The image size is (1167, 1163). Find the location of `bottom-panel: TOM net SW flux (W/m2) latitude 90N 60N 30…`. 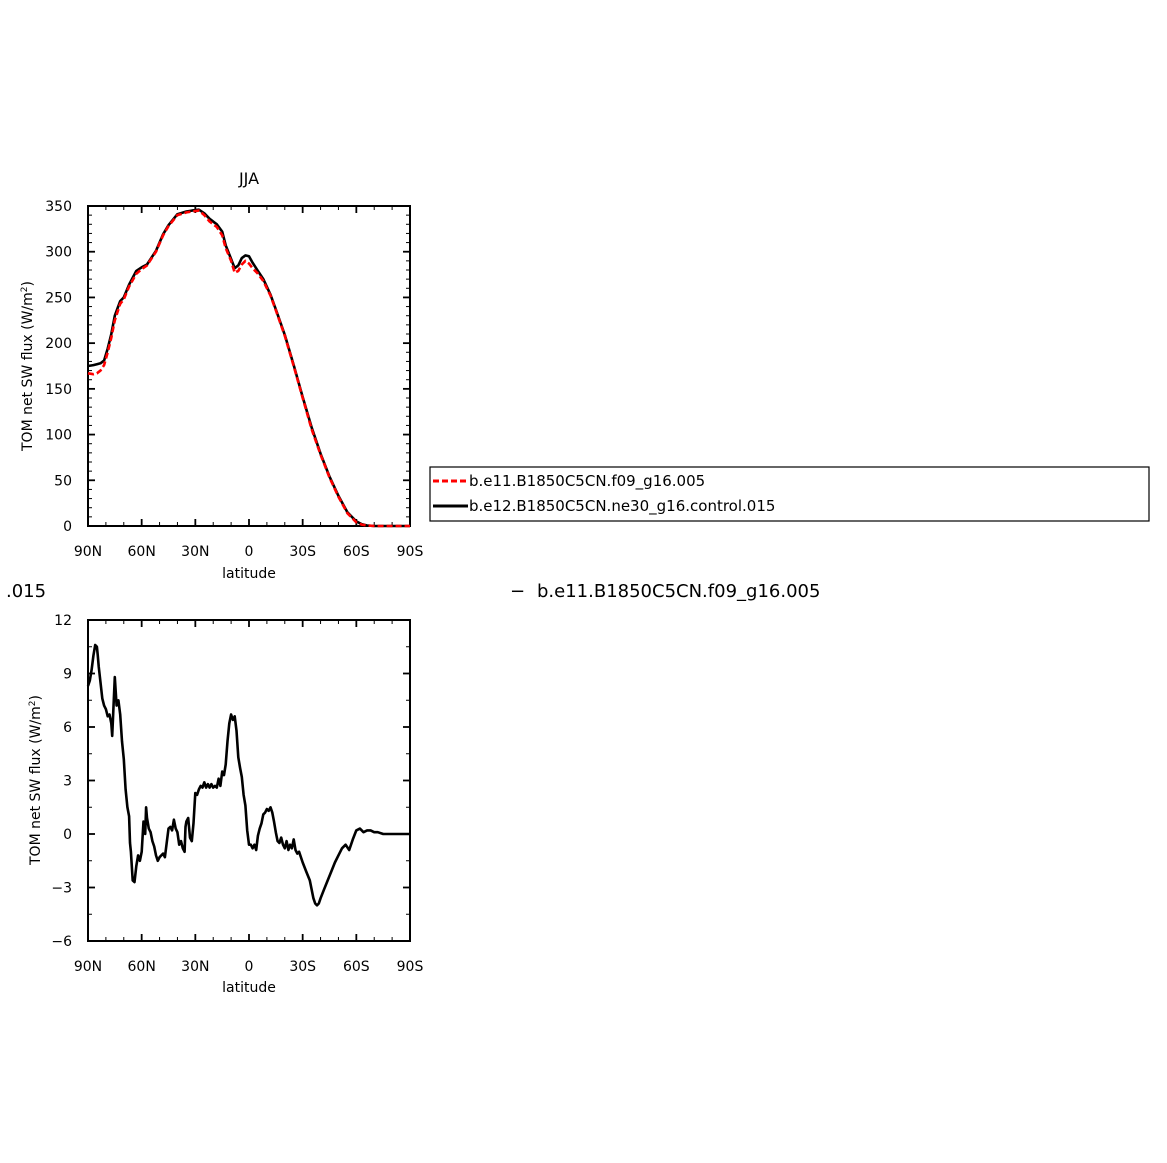

bottom-panel: TOM net SW flux (W/m2) latitude 90N 60N 30… is located at coordinates (225, 804).